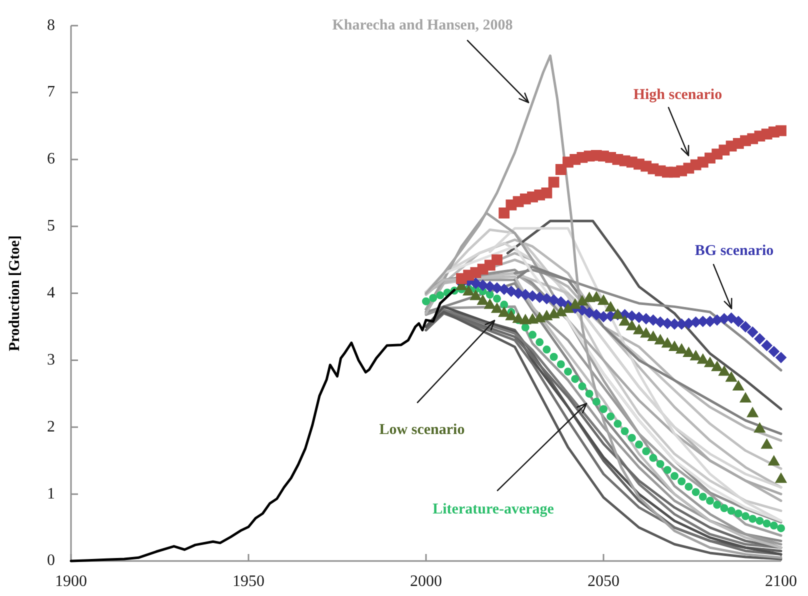  What do you see at coordinates (677, 95) in the screenshot?
I see `text: High scenario` at bounding box center [677, 95].